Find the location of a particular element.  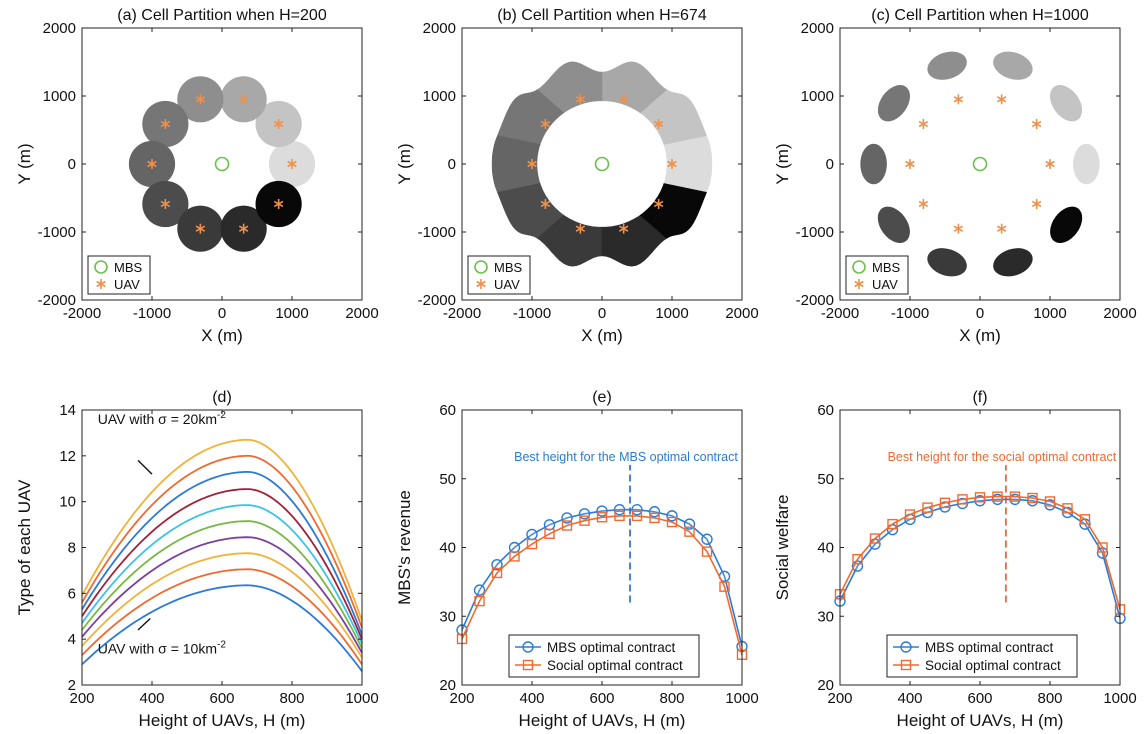

legend-entry: UAV is located at coordinates (127, 284).